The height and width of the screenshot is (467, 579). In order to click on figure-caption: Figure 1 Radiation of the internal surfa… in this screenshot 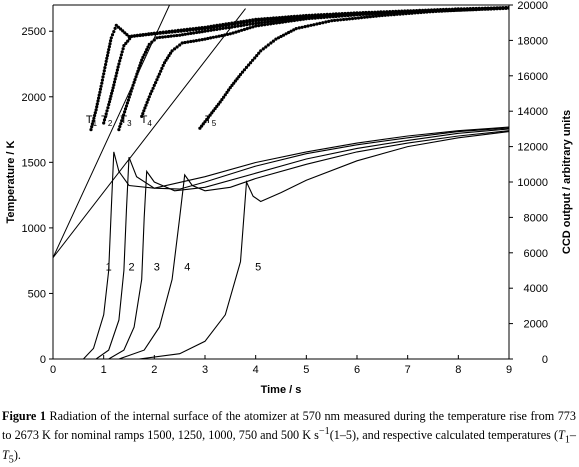, I will do `click(289, 438)`.